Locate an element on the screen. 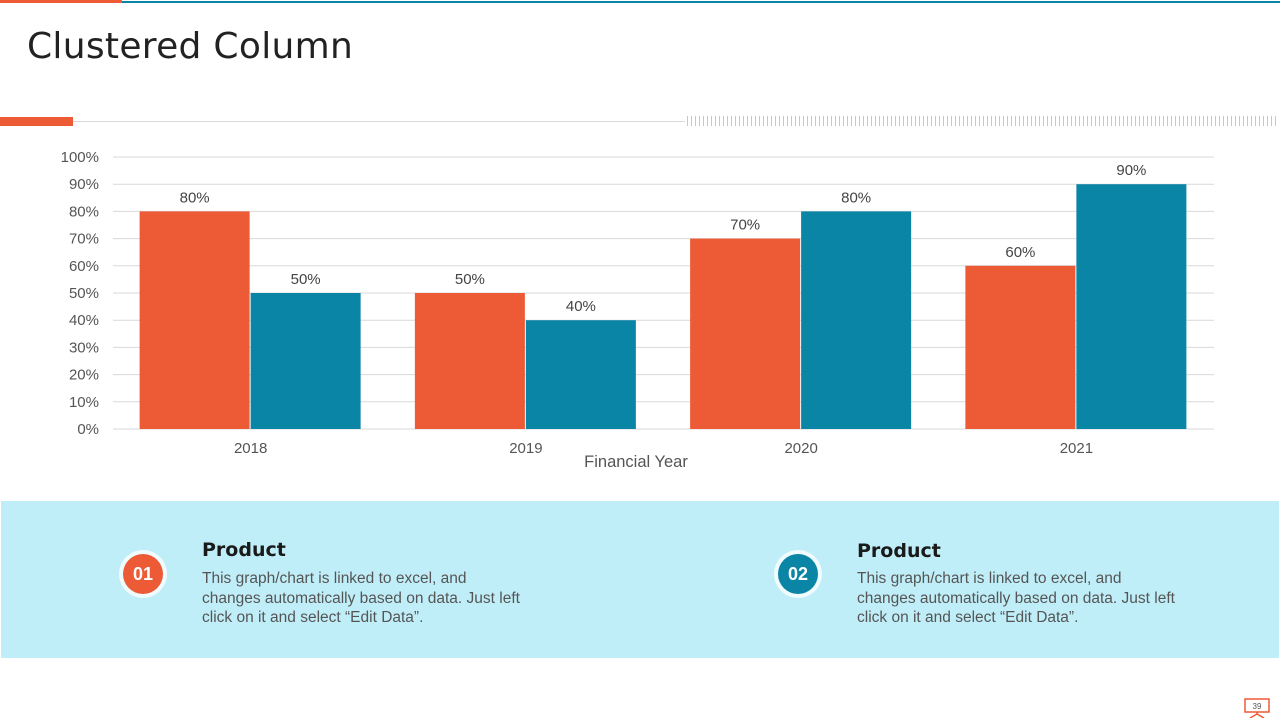 The height and width of the screenshot is (723, 1280). bar-series1-2020 is located at coordinates (745, 333).